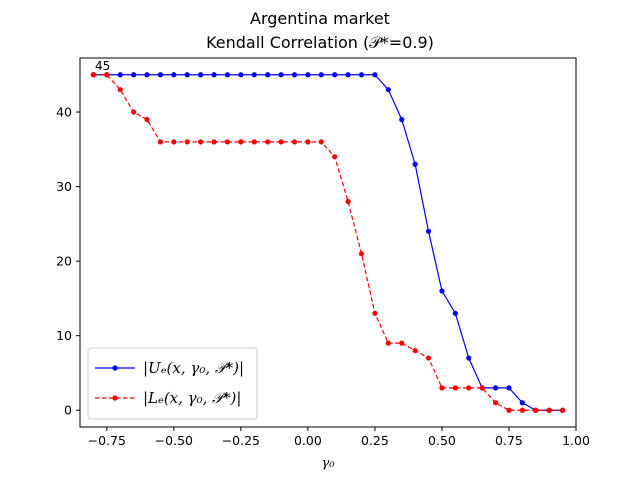  Describe the element at coordinates (241, 440) in the screenshot. I see `x-tick-label: −0.25` at that location.